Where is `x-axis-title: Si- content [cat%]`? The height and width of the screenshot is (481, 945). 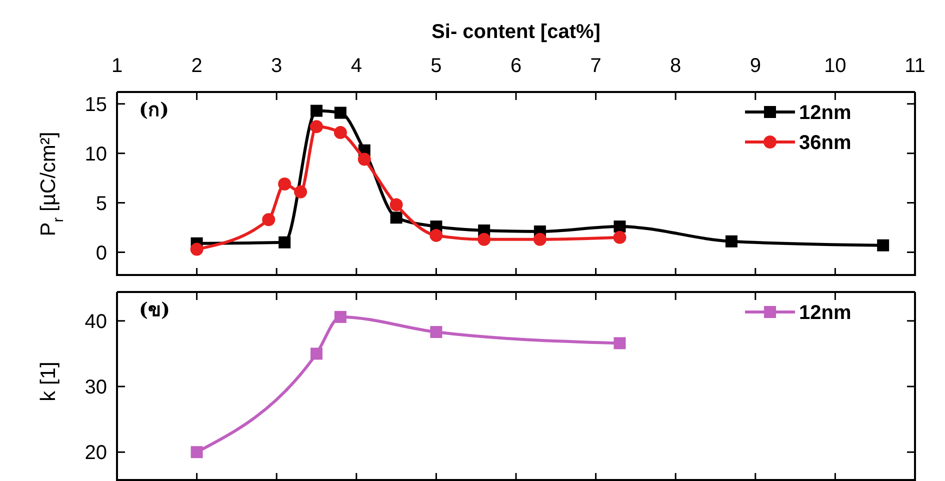 x-axis-title: Si- content [cat%] is located at coordinates (516, 32).